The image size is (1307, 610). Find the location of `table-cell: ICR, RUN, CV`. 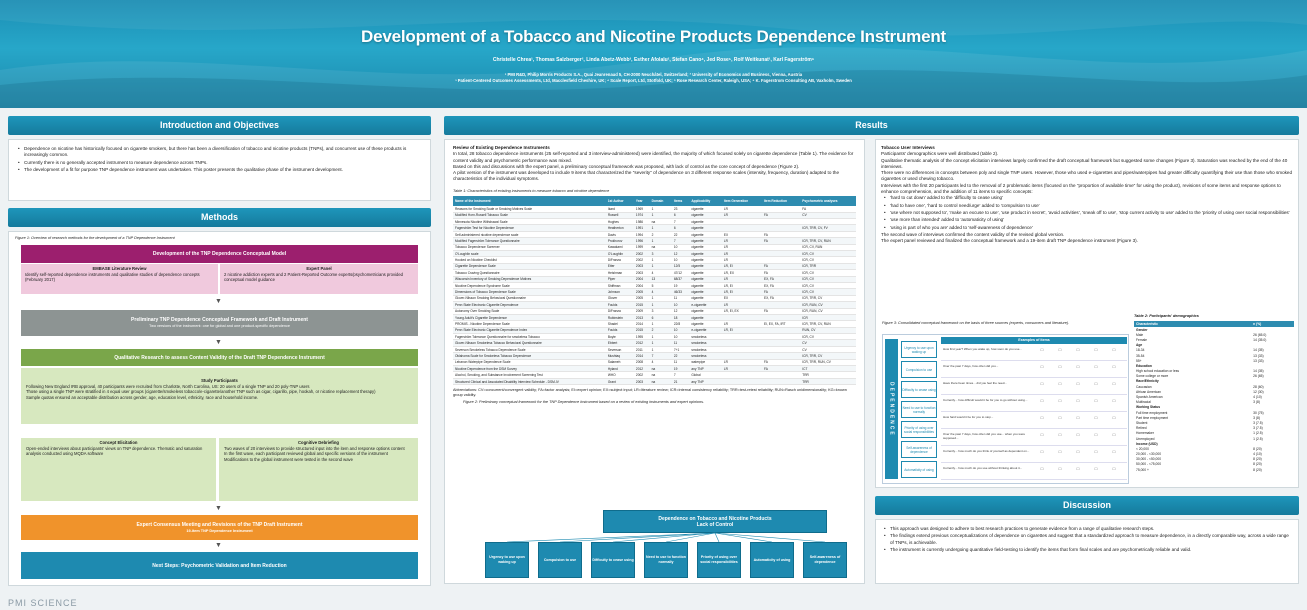

table-cell: ICR, RUN, CV is located at coordinates (828, 305).